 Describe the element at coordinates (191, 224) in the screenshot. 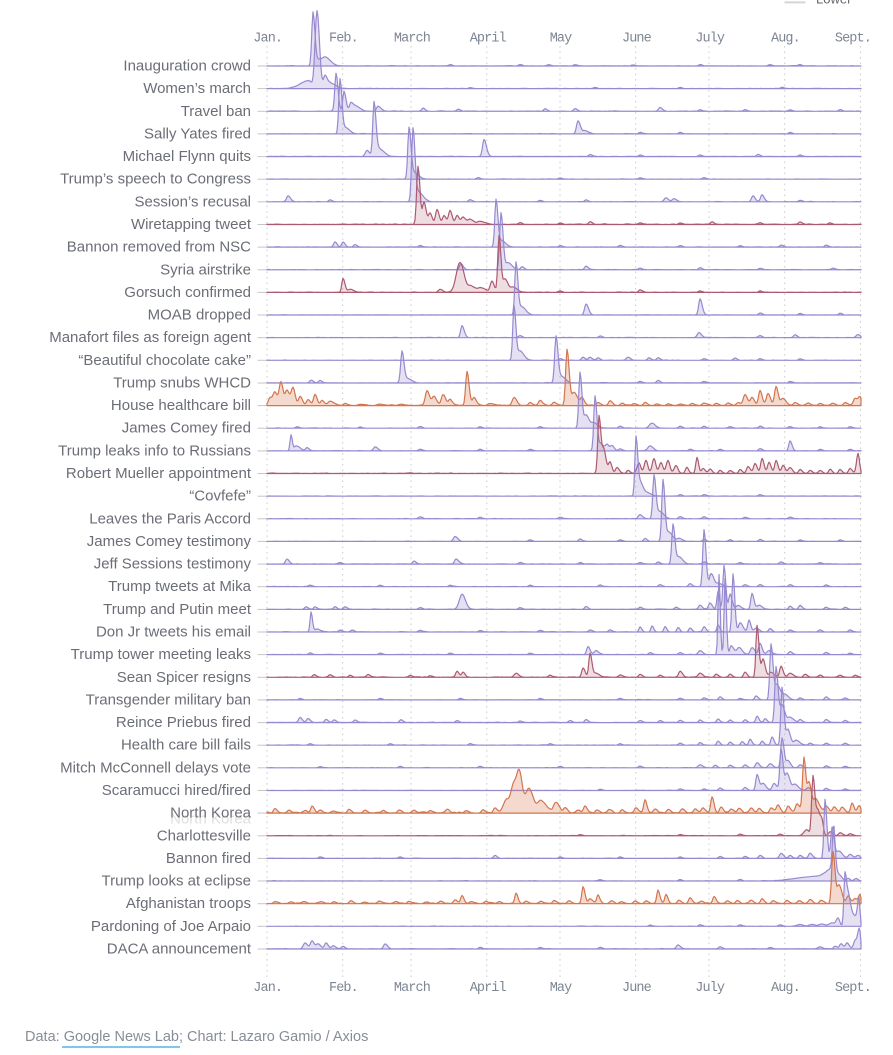

I see `svg-text: Wiretapping tweet` at that location.